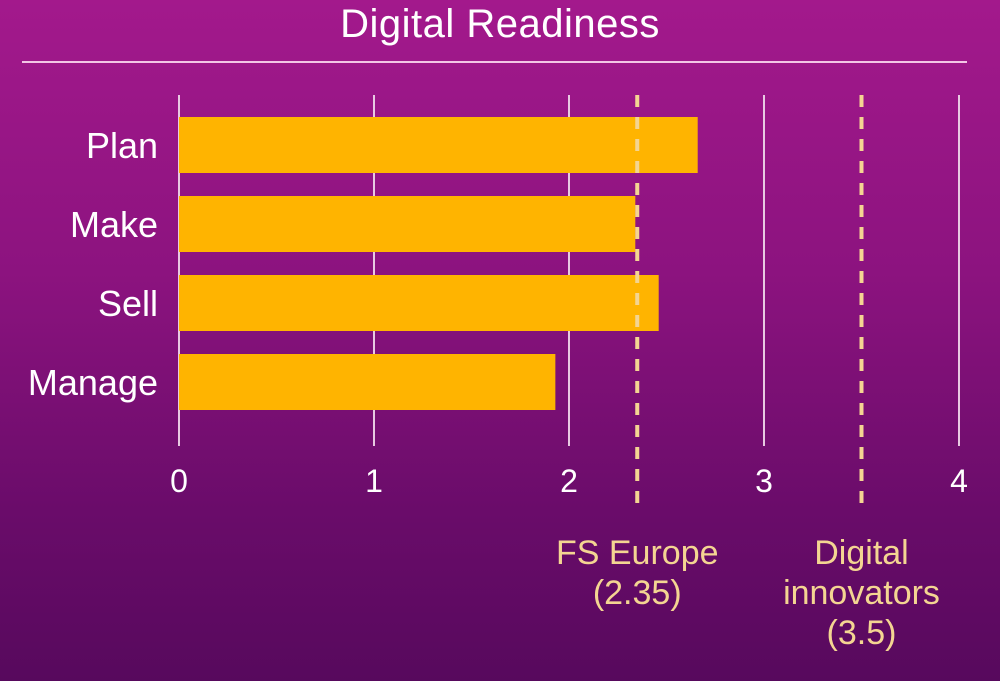  I want to click on bar-sell, so click(419, 303).